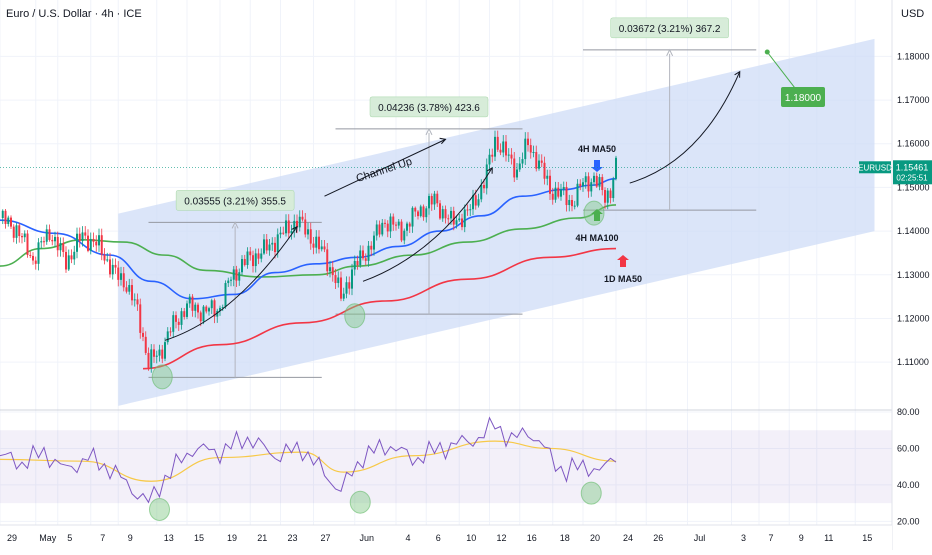 The width and height of the screenshot is (932, 555). I want to click on measure-label: 0.04236 (3.78%) 423.6, so click(429, 108).